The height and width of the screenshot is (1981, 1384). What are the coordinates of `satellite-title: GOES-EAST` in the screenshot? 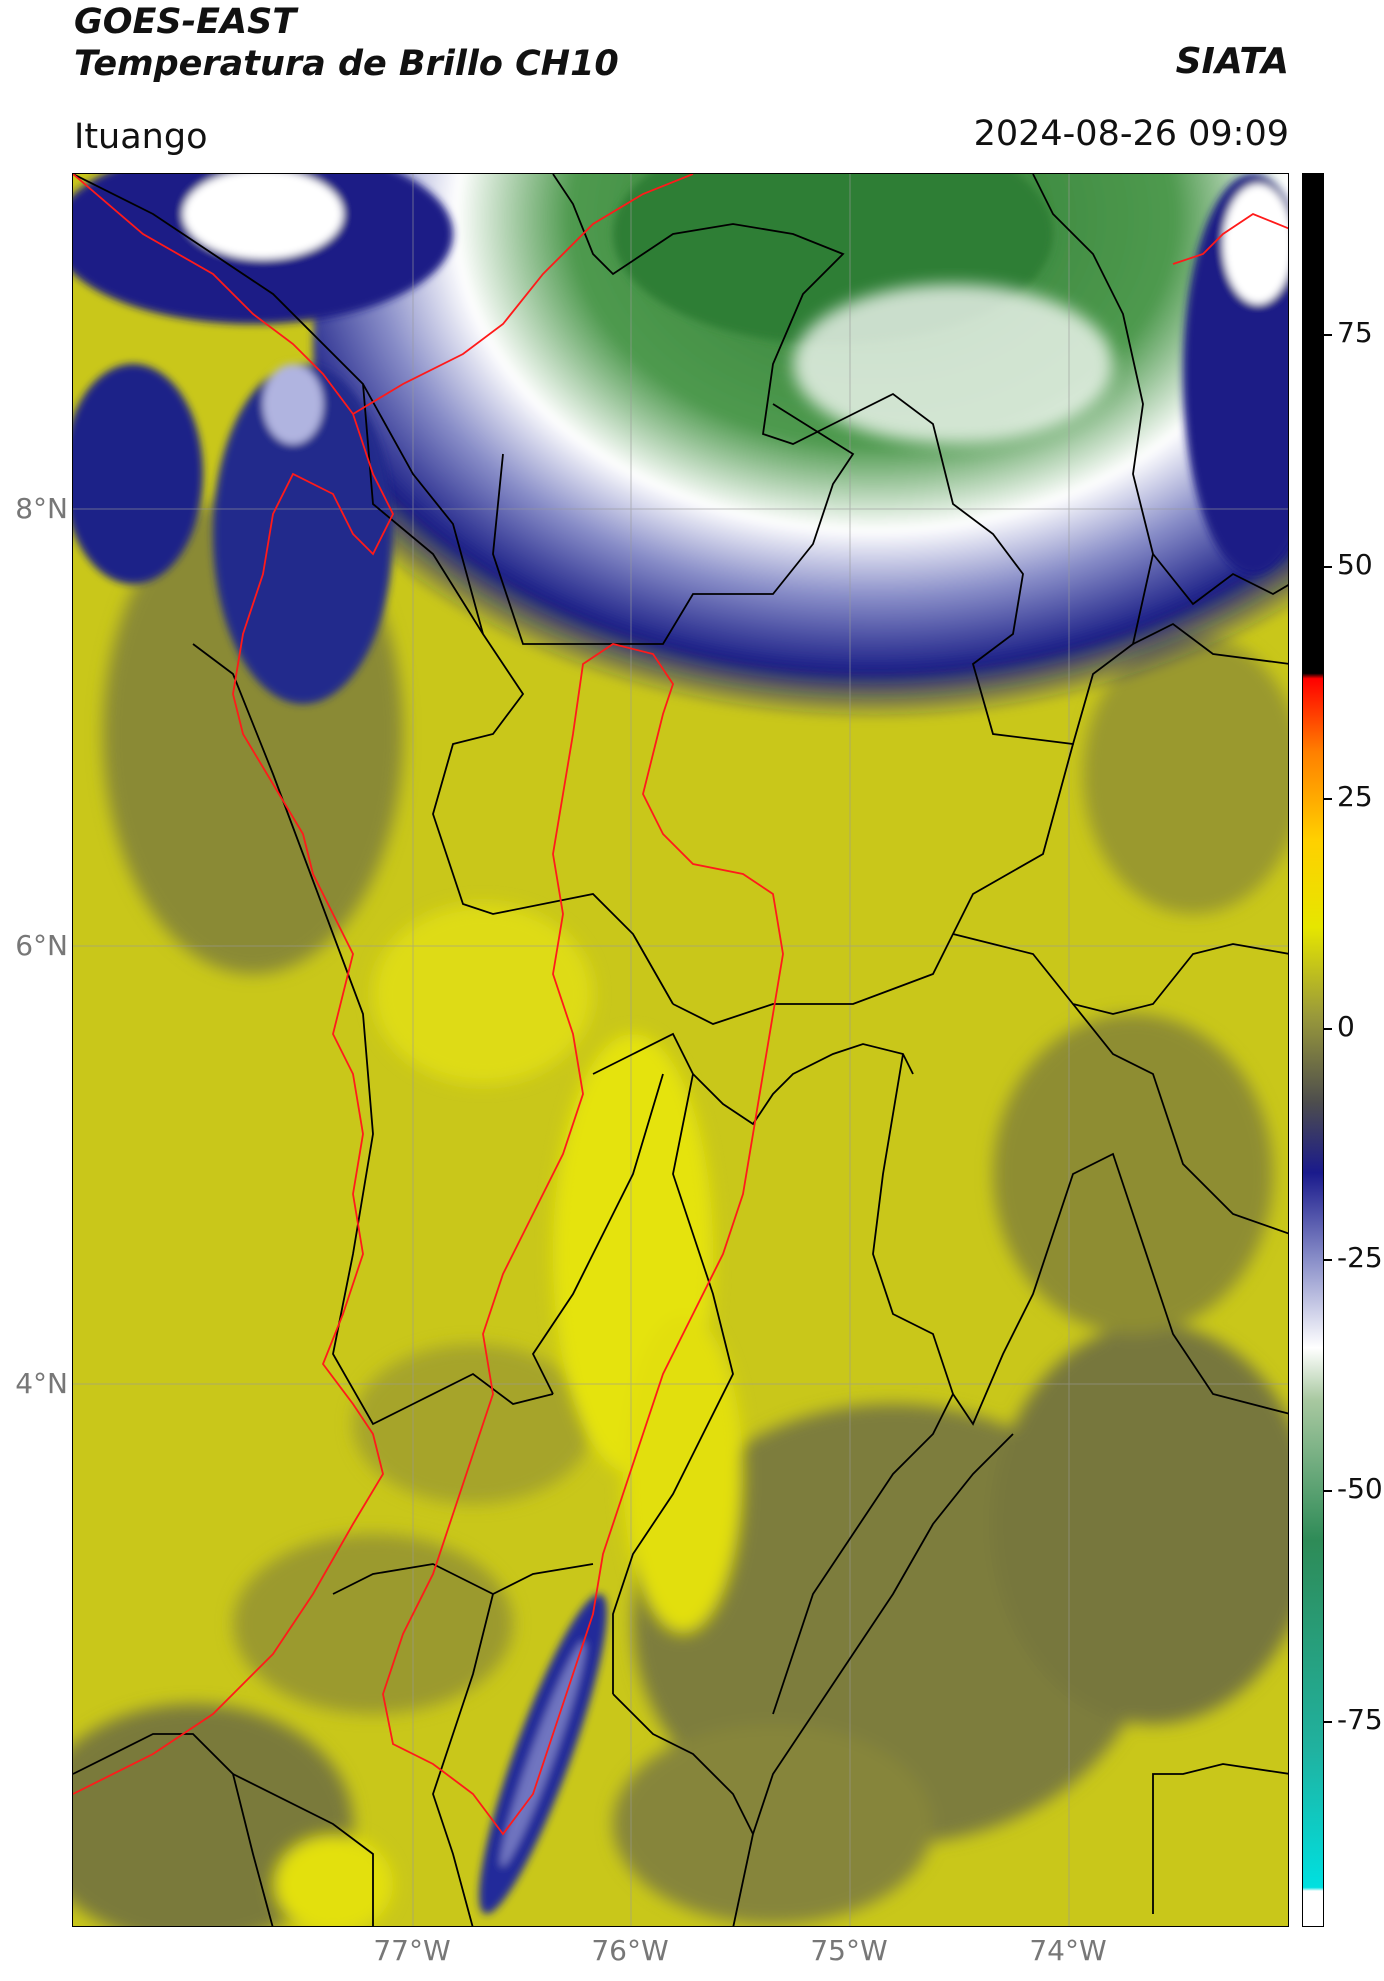 It's located at (185, 22).